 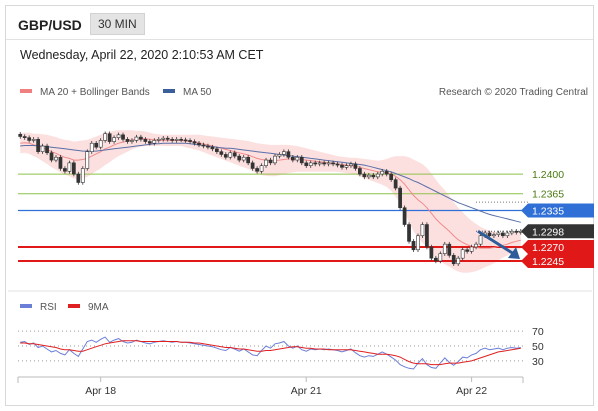 I want to click on rsi-legend: RSI 9MA, so click(x=64, y=307).